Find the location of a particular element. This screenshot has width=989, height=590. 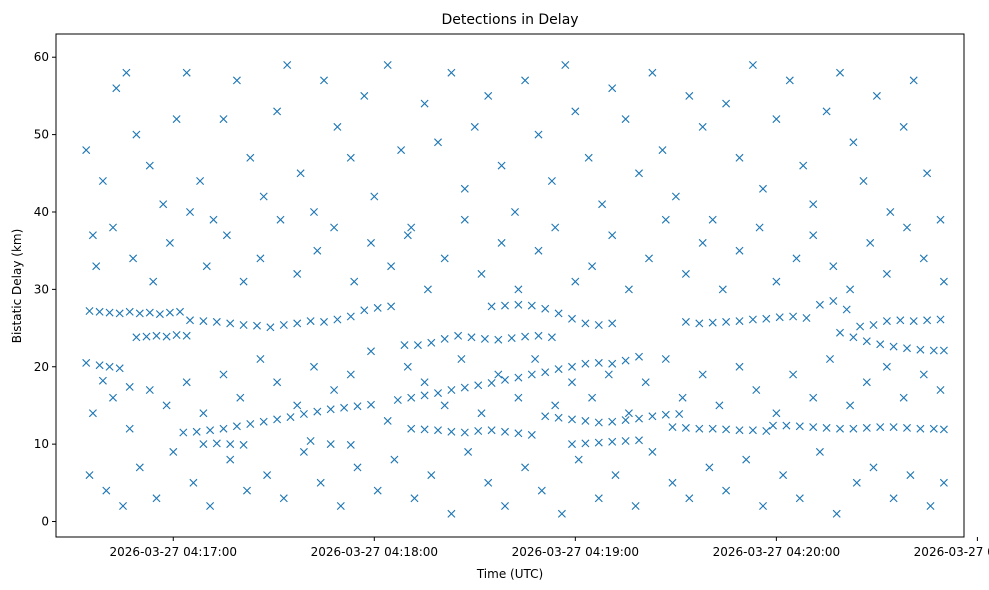

x-axis-label: Time (UTC) is located at coordinates (509, 574).